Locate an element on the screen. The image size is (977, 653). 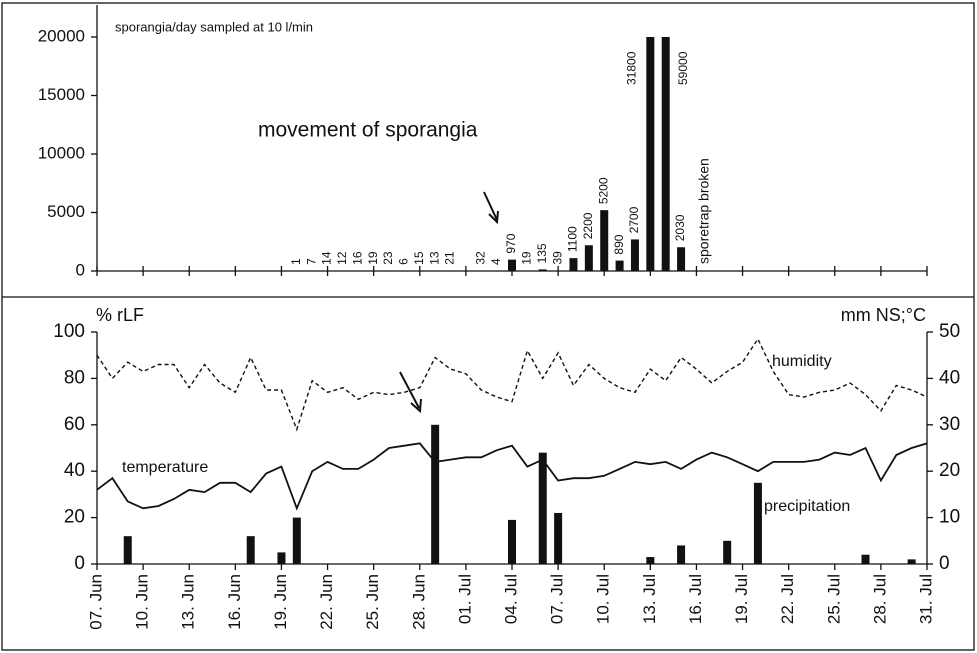
y2-tick-label: 10 is located at coordinates (949, 517).